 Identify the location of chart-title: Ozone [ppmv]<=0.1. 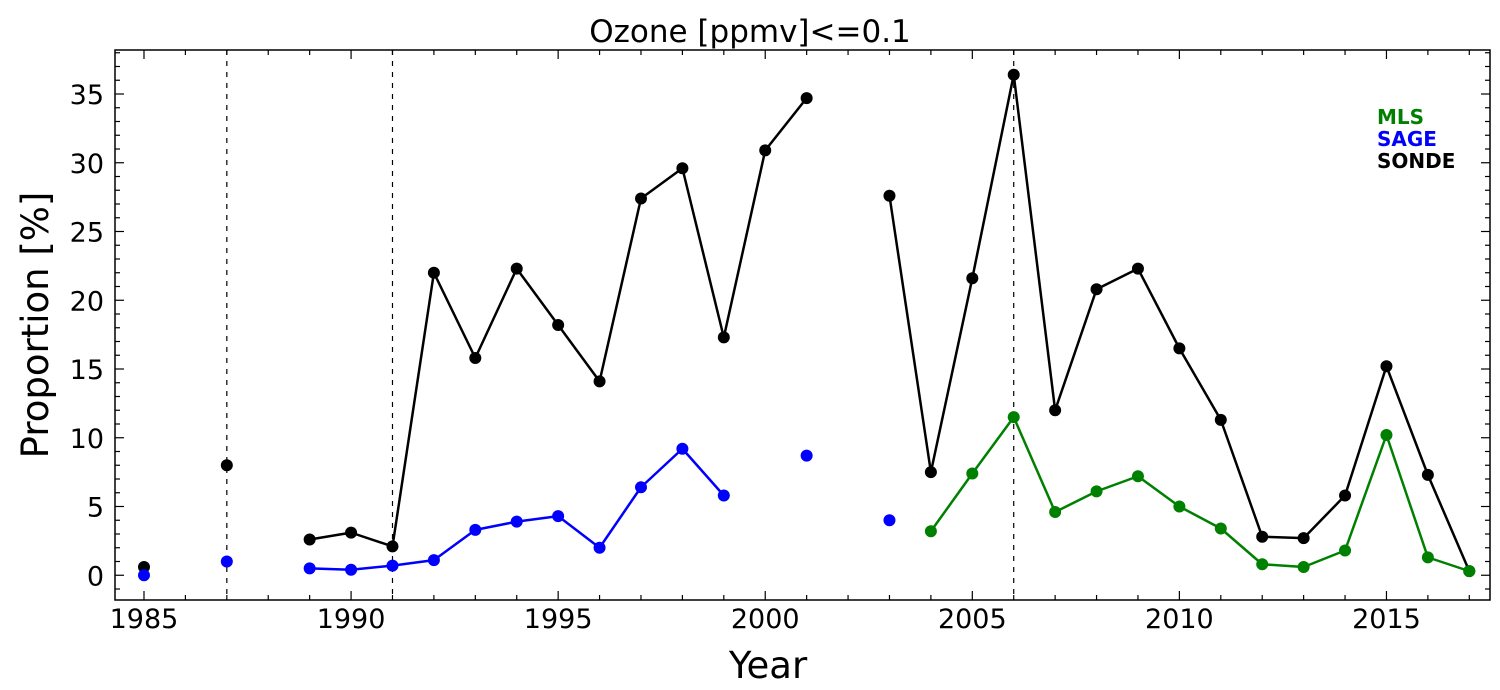
(750, 32).